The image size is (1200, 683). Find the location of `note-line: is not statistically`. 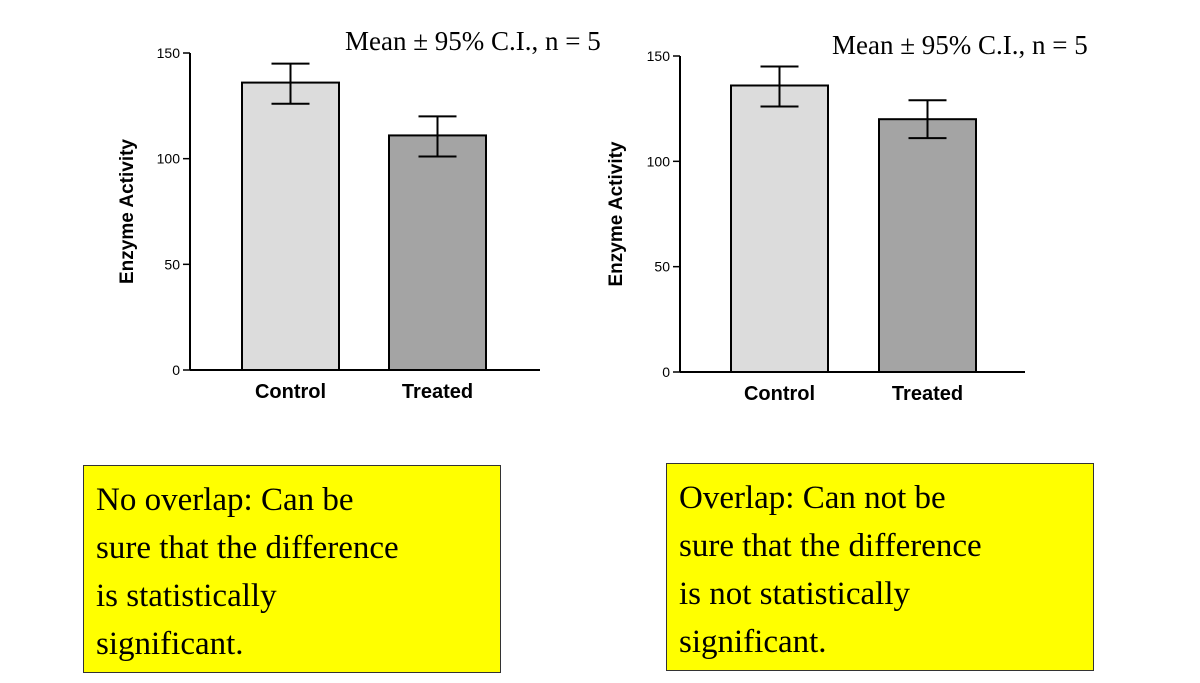

note-line: is not statistically is located at coordinates (794, 594).